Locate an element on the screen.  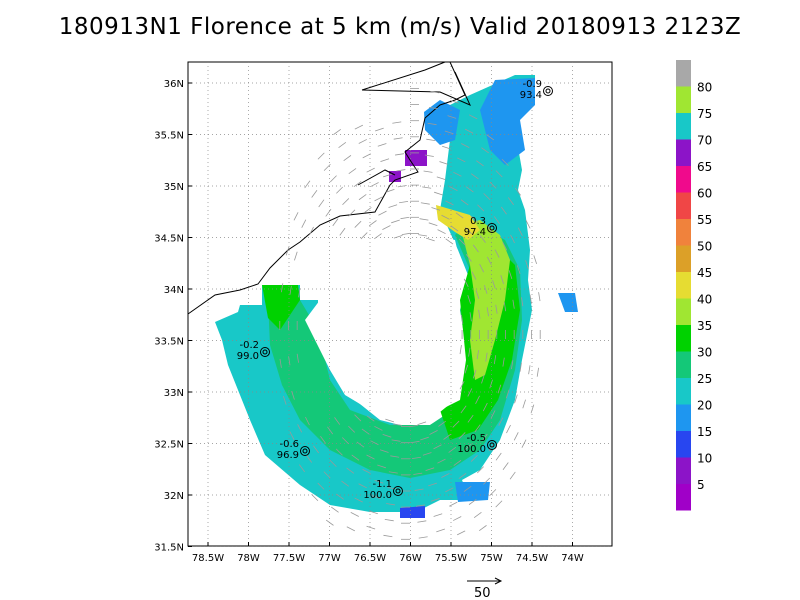
lat-label: 33N is located at coordinates (174, 393).